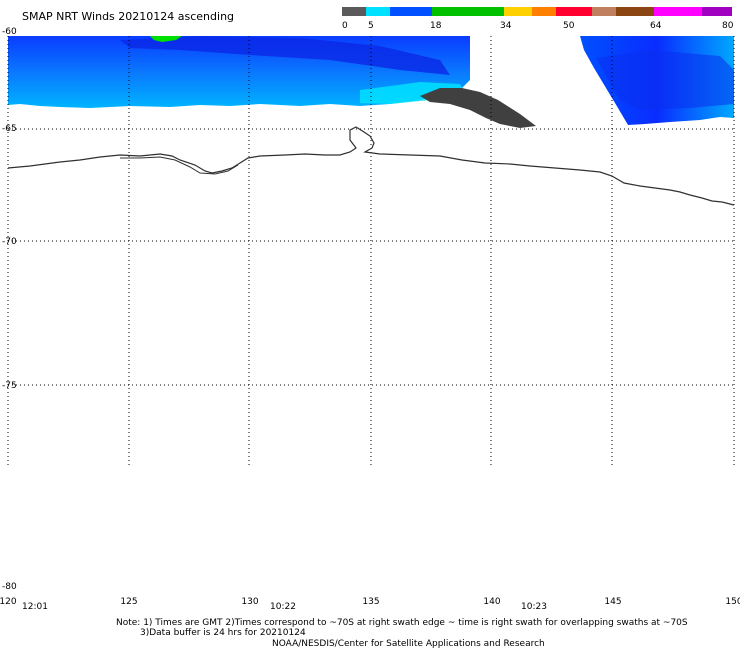 The image size is (740, 650). Describe the element at coordinates (128, 16) in the screenshot. I see `map-title: SMAP NRT Winds 20210124 ascending` at that location.